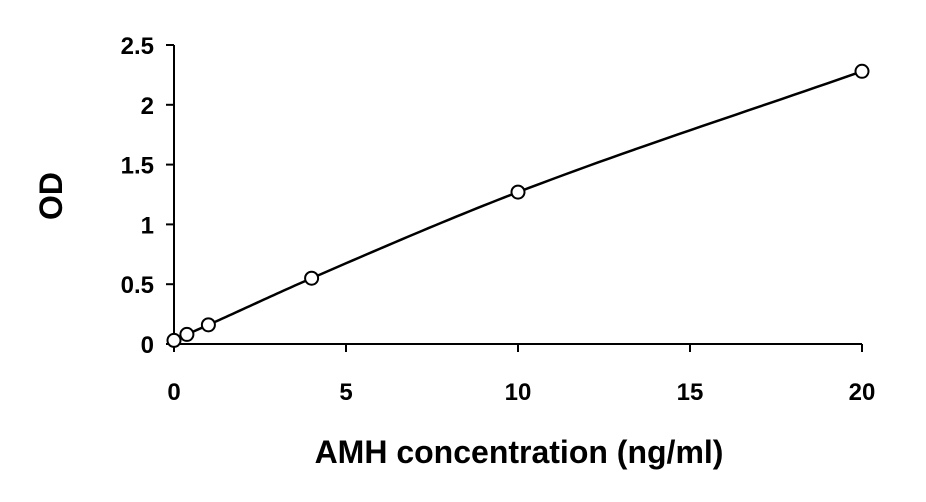 This screenshot has width=926, height=502. I want to click on x-tick-label: 5, so click(345, 392).